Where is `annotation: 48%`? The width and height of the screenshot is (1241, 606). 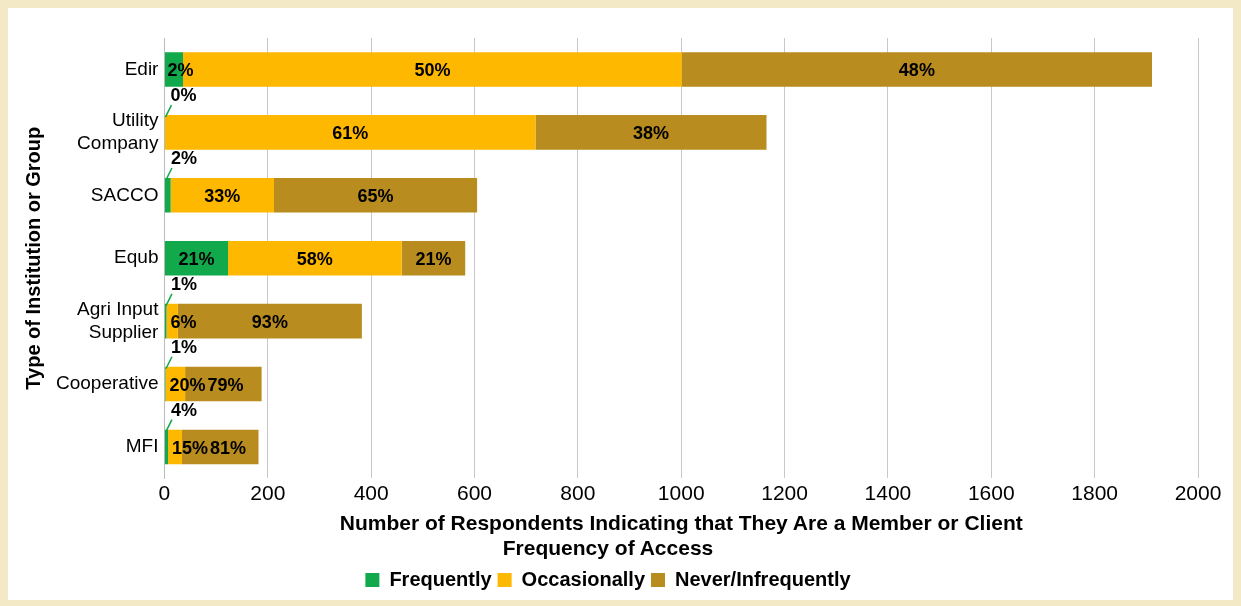 annotation: 48% is located at coordinates (916, 70).